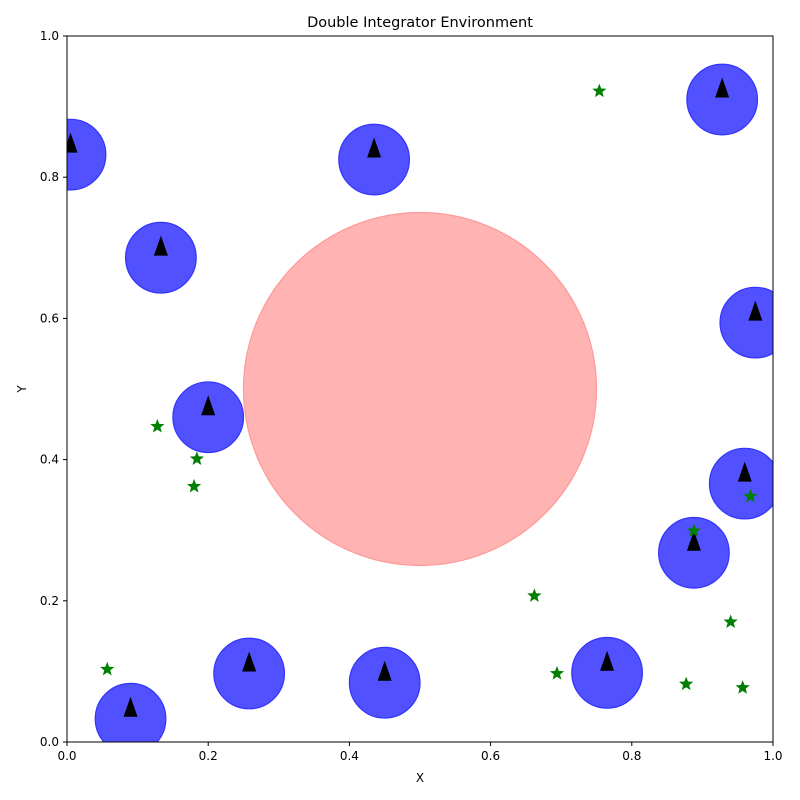 This screenshot has width=800, height=800. I want to click on y-tick-label: 0.0, so click(49, 742).